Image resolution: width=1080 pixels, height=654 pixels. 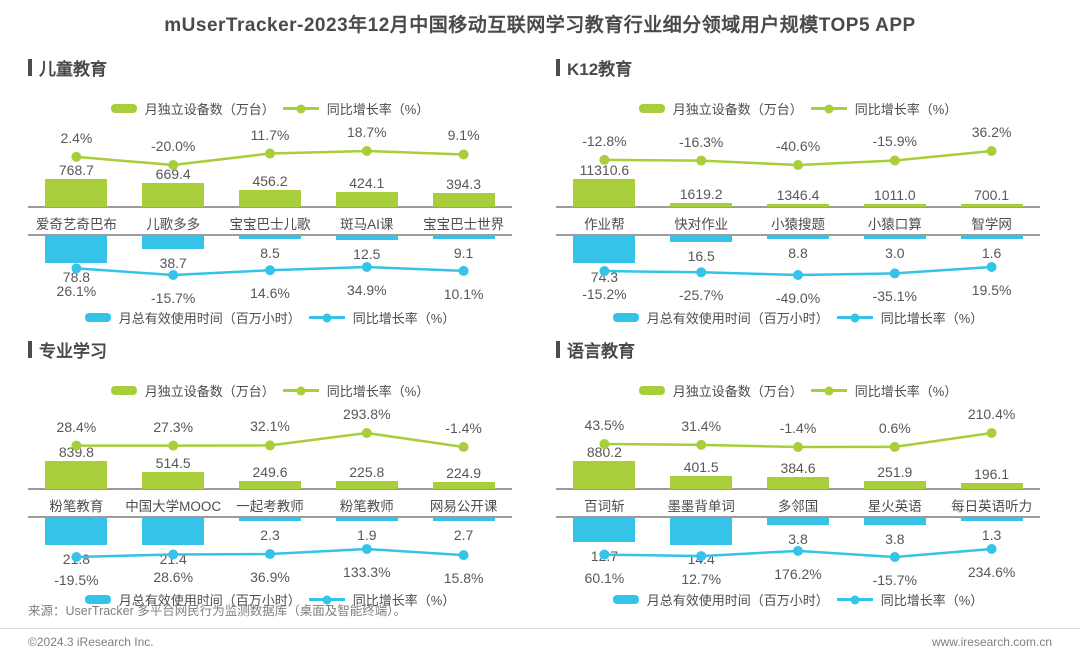 I want to click on bar-value-label: 74.3, so click(x=604, y=277).